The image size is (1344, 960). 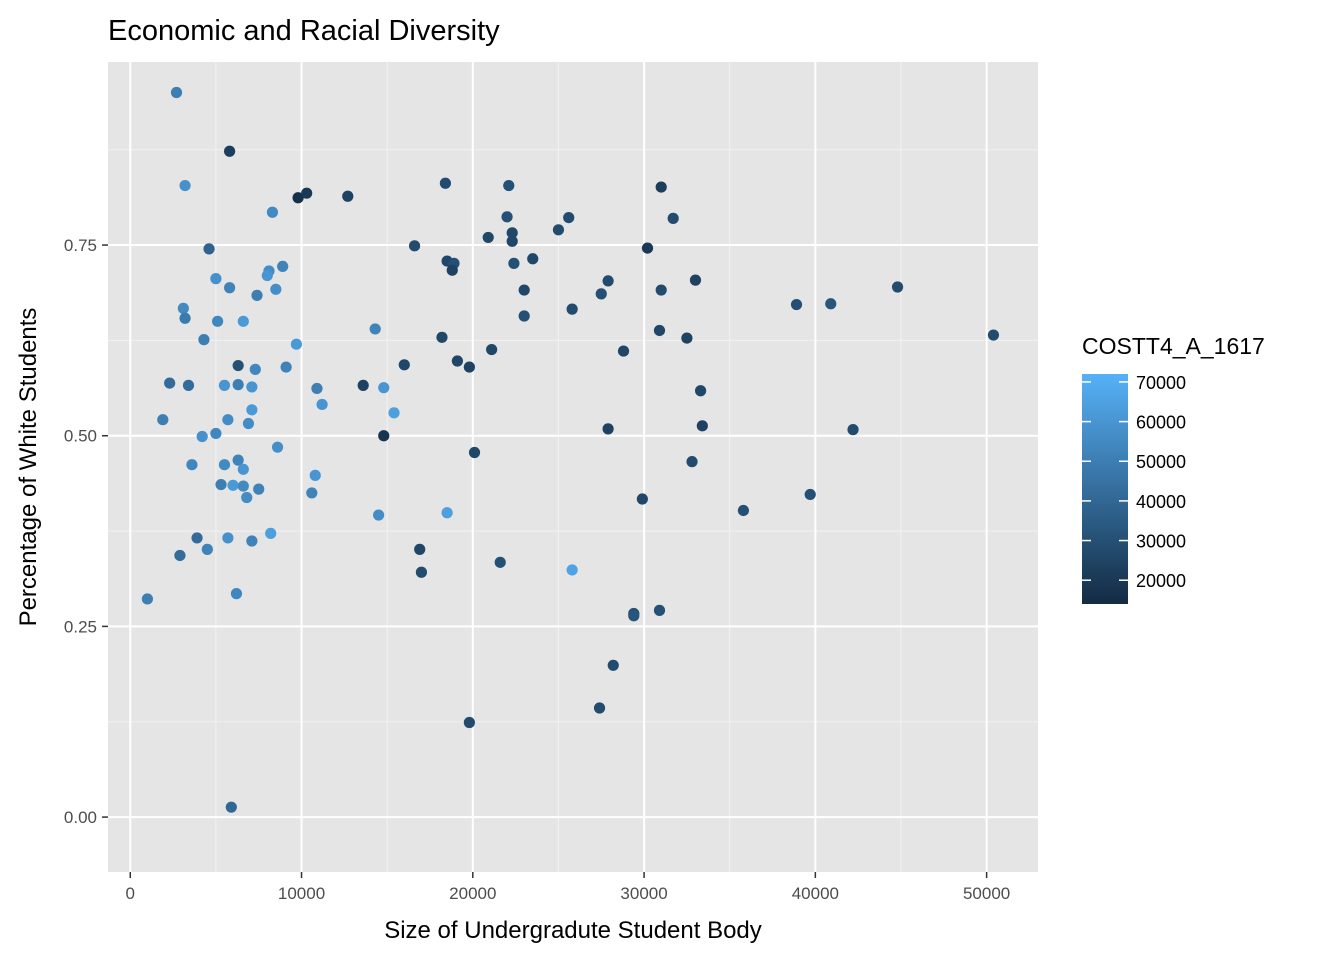 I want to click on y-tick-label: 0.75, so click(x=80, y=245).